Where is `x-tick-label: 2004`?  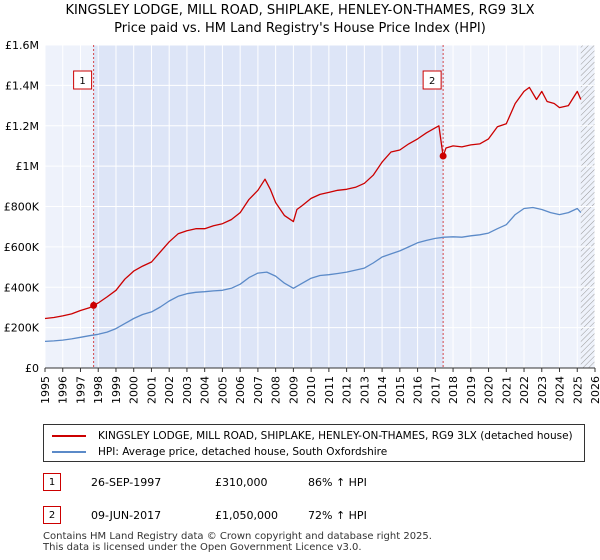
x-tick-label: 2004 is located at coordinates (205, 390).